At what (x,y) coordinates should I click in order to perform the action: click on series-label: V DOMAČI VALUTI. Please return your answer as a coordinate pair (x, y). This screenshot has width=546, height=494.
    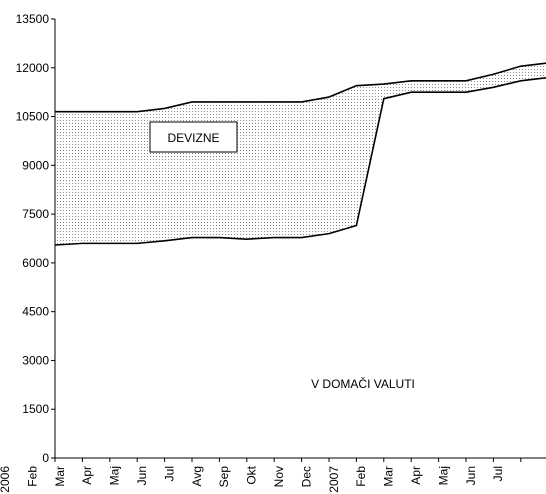
    Looking at the image, I should click on (363, 383).